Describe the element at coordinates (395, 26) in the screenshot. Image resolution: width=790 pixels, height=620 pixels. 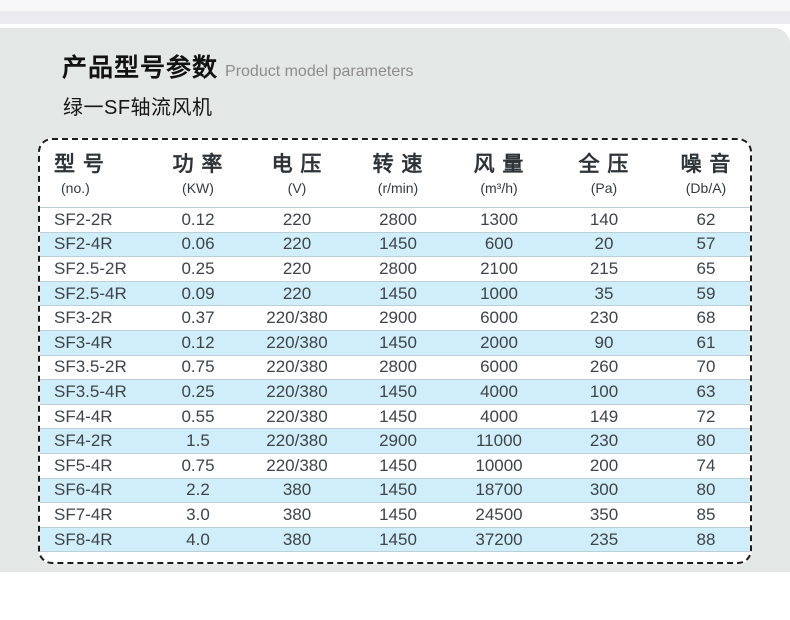
I see `band-divider` at that location.